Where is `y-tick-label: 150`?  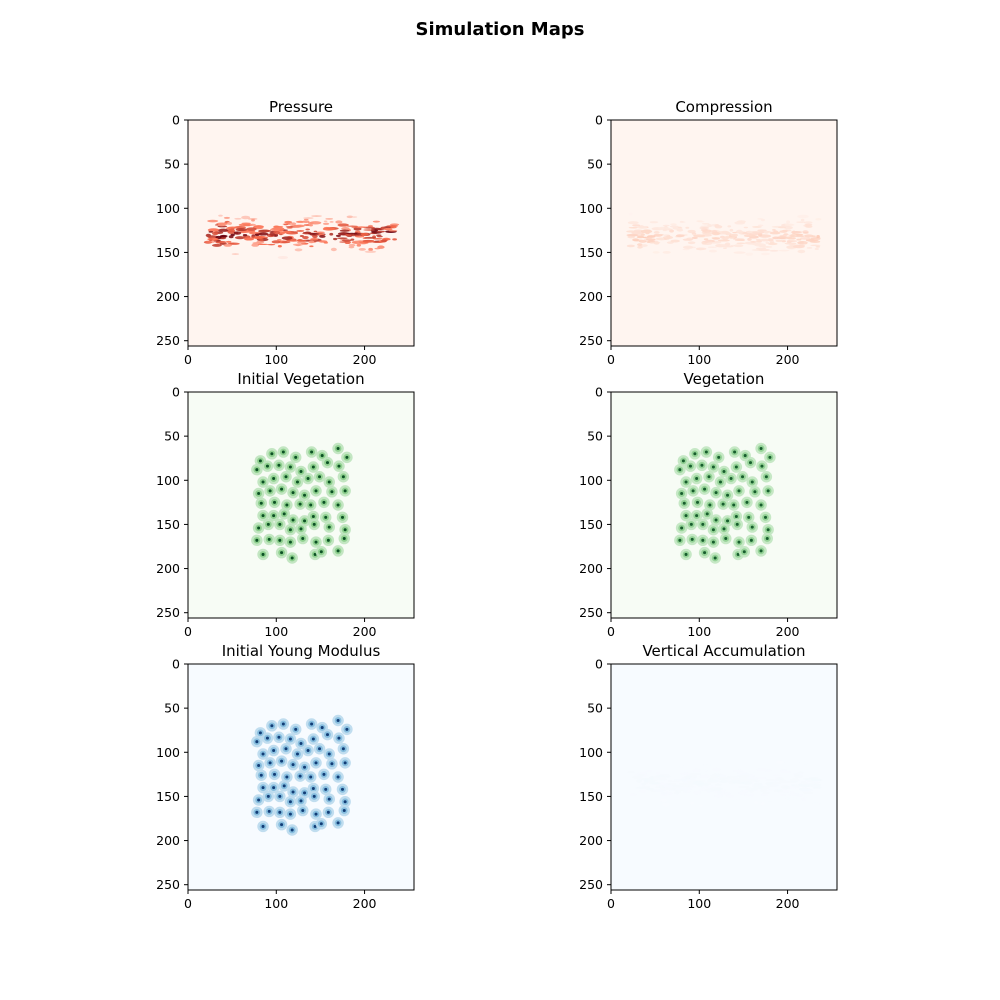
y-tick-label: 150 is located at coordinates (168, 796).